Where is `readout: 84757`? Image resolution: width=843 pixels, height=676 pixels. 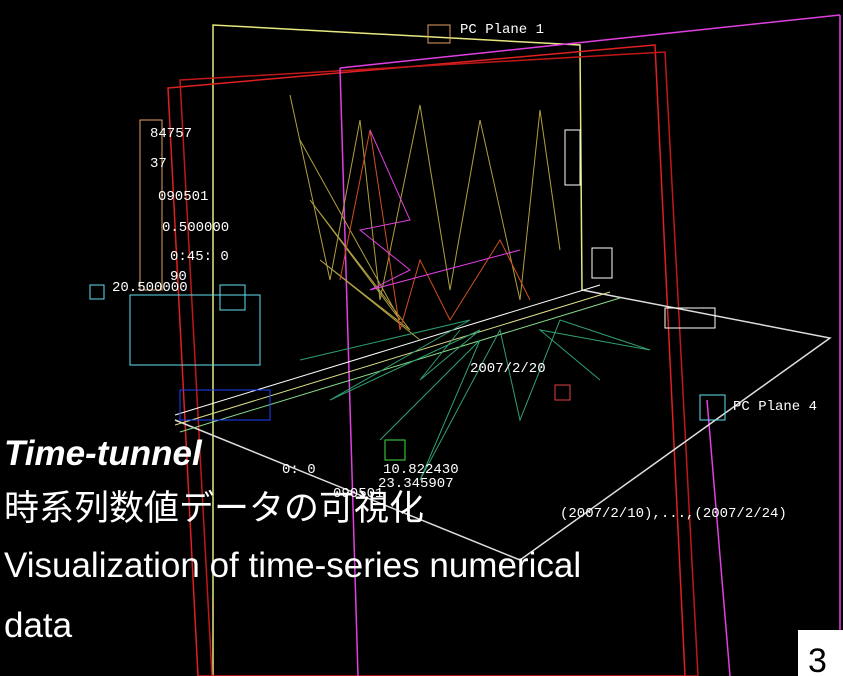 readout: 84757 is located at coordinates (171, 134).